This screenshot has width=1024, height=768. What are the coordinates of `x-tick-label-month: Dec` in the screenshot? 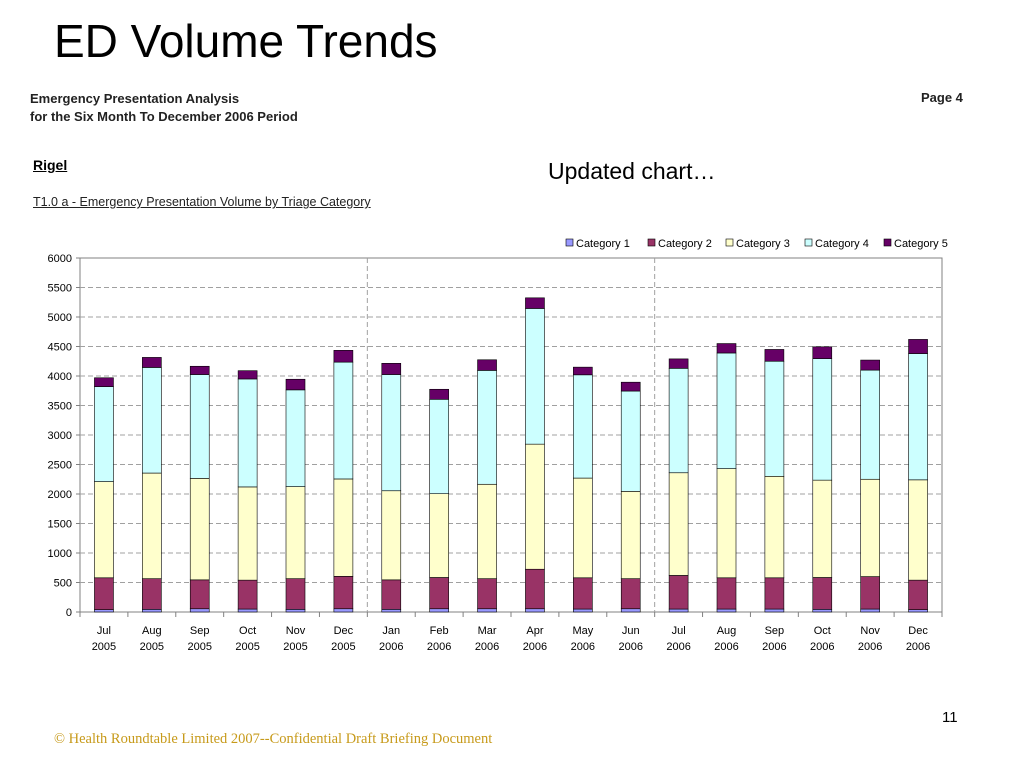 It's located at (918, 631).